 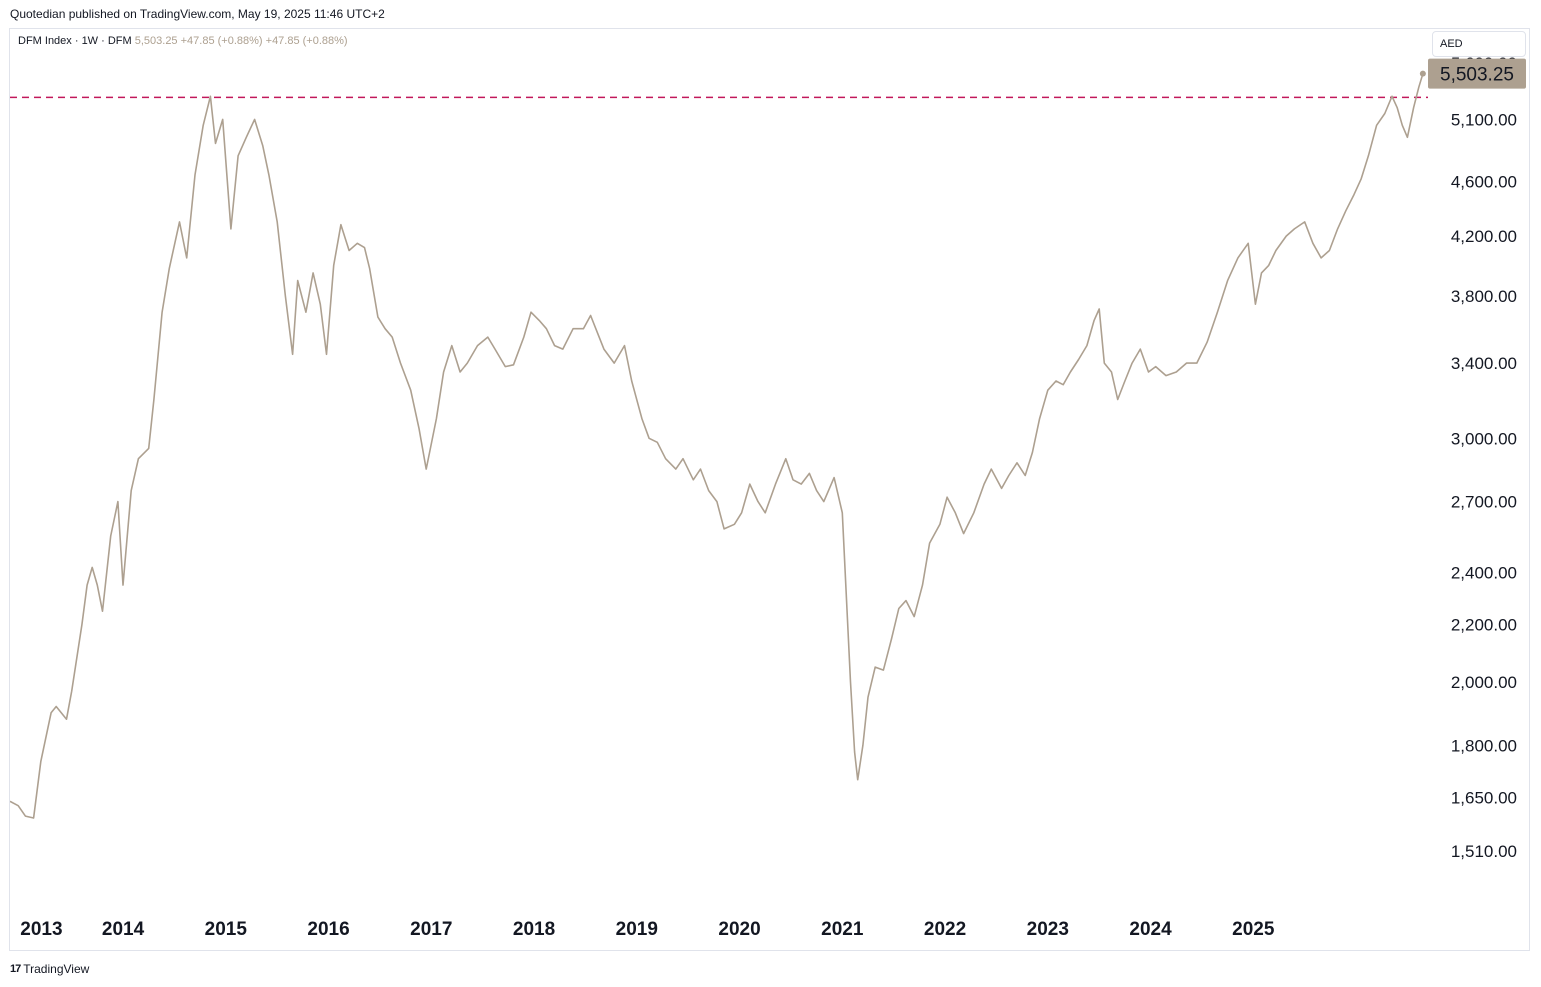 What do you see at coordinates (534, 929) in the screenshot?
I see `x-tick-label: 2018` at bounding box center [534, 929].